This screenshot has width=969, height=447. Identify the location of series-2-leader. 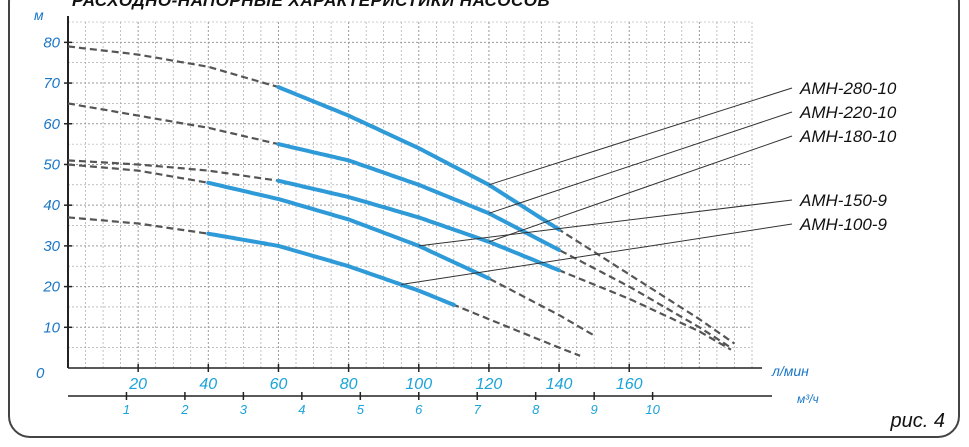
(640, 162).